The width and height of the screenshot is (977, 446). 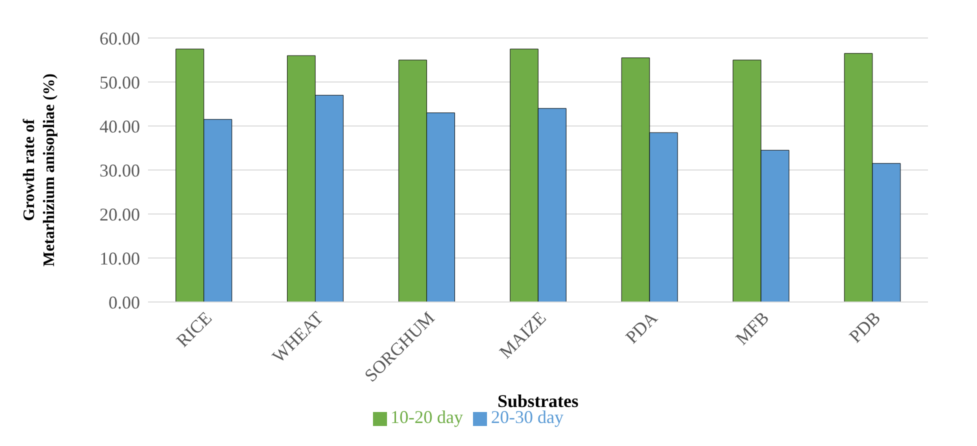 What do you see at coordinates (39, 170) in the screenshot?
I see `y-axis-title: Growth rate of Metarhizium anisopliae (%)` at bounding box center [39, 170].